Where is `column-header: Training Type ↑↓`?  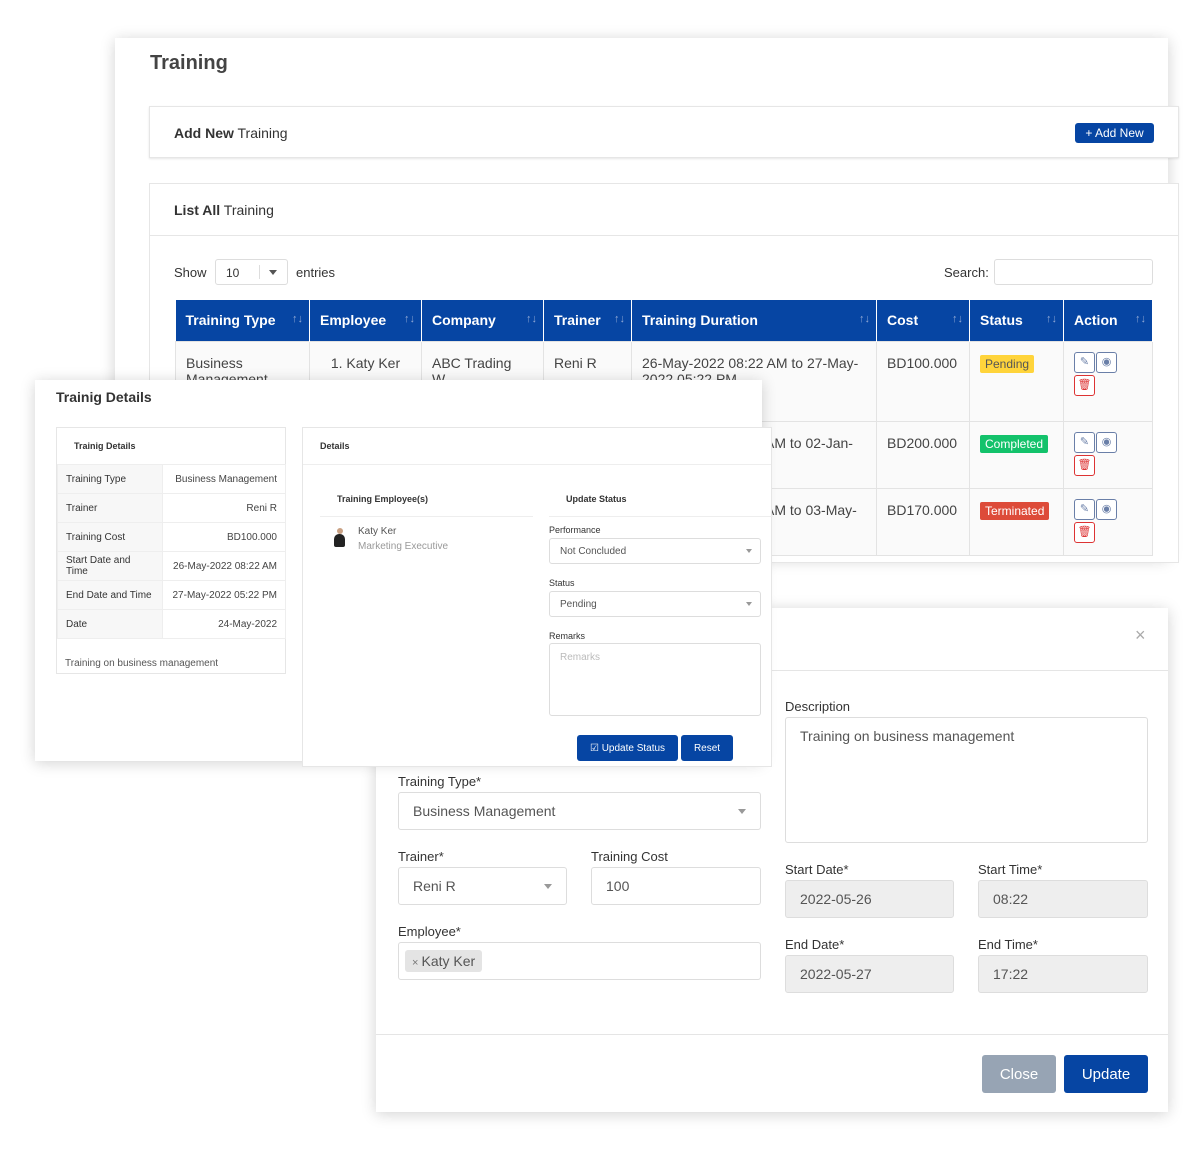 column-header: Training Type ↑↓ is located at coordinates (242, 320).